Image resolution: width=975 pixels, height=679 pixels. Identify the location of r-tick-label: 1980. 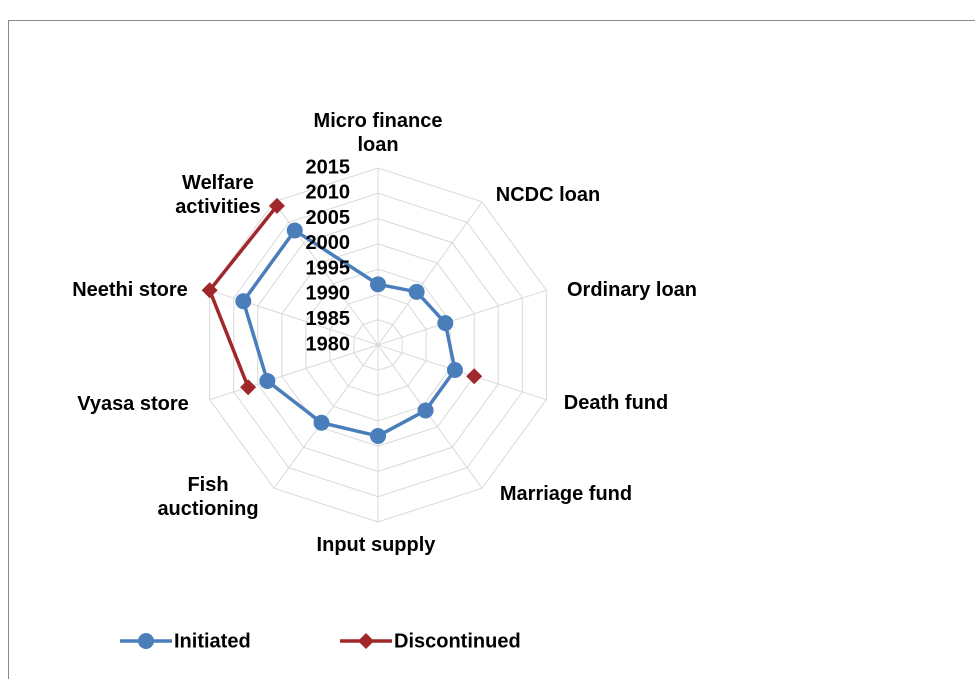
(328, 344).